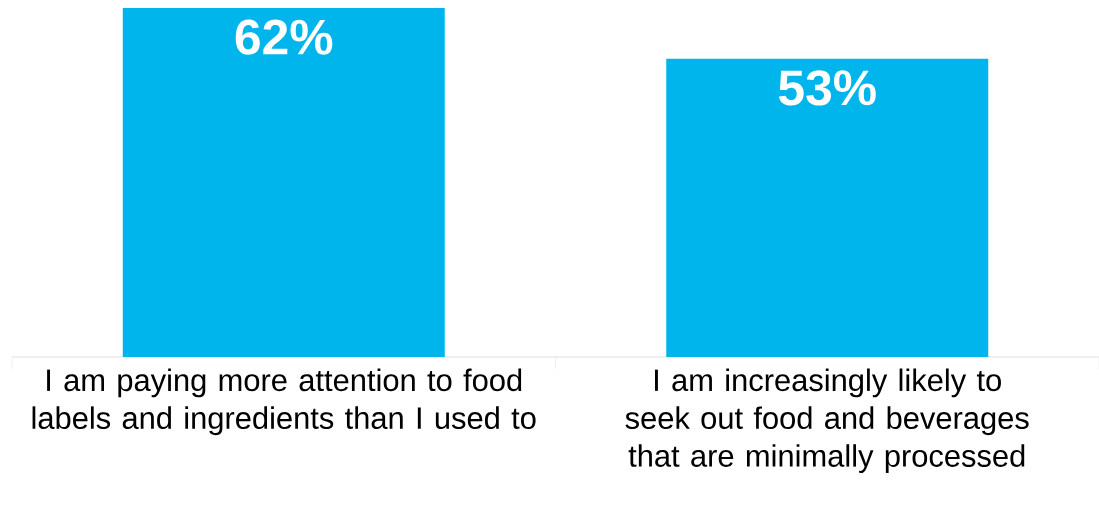 The image size is (1099, 507). What do you see at coordinates (827, 88) in the screenshot?
I see `data-label: 53%` at bounding box center [827, 88].